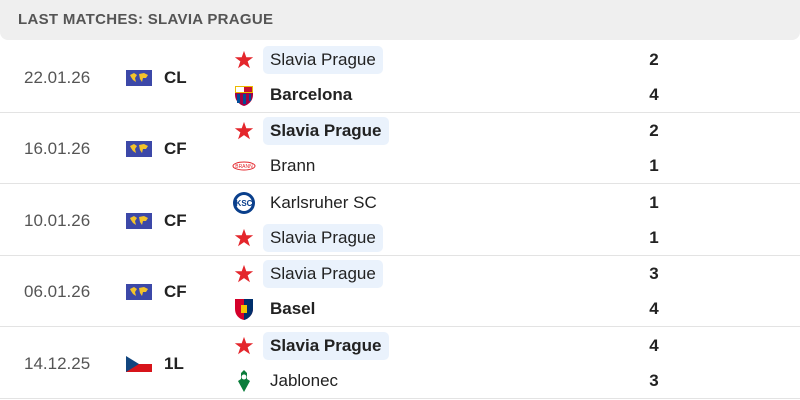 The height and width of the screenshot is (400, 800). Describe the element at coordinates (512, 95) in the screenshot. I see `team-away: Barcelona 4` at that location.